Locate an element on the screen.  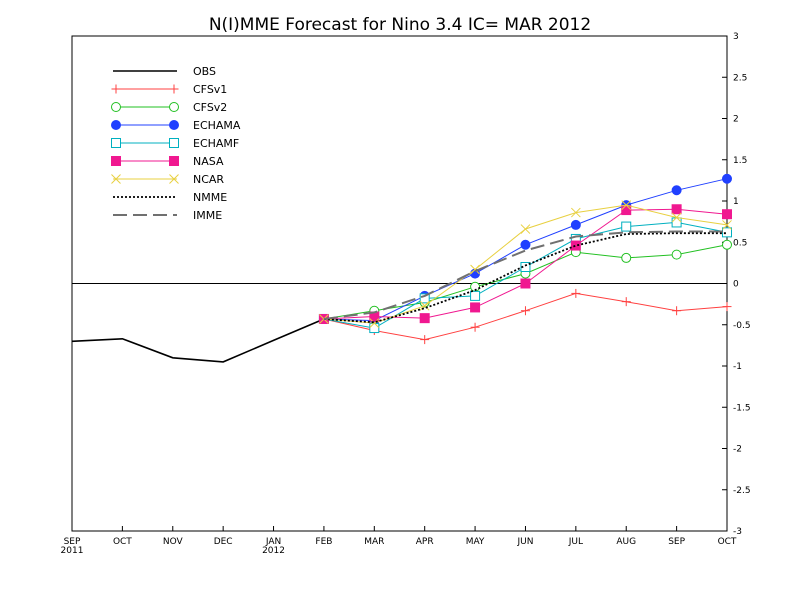
legend-label-imme: IMME is located at coordinates (207, 215).